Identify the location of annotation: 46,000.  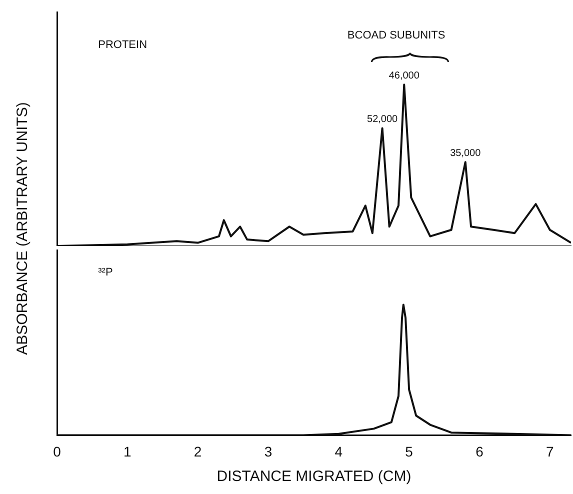
(404, 76).